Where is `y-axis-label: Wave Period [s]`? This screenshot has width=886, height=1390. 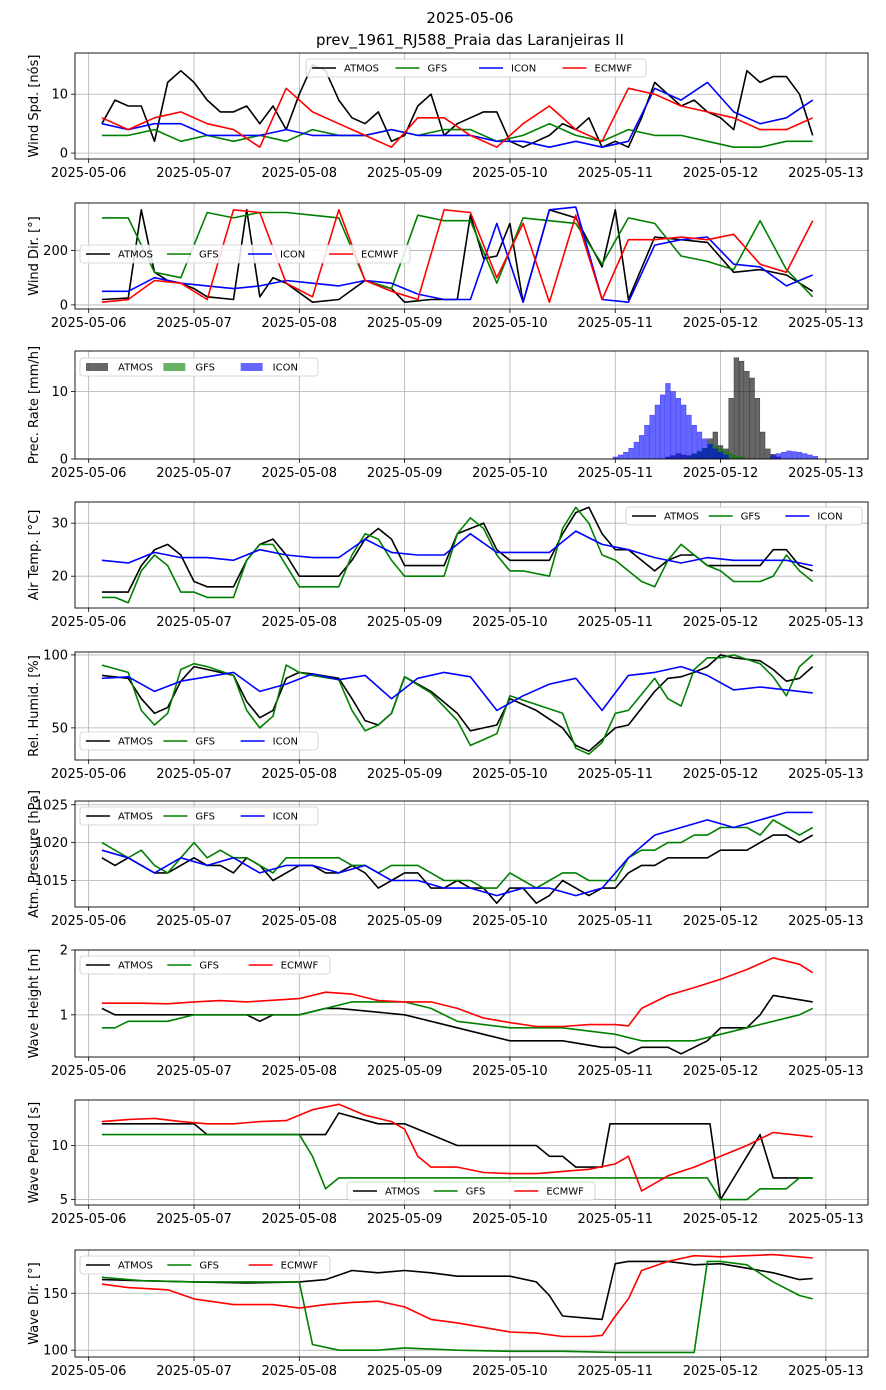 y-axis-label: Wave Period [s] is located at coordinates (34, 1152).